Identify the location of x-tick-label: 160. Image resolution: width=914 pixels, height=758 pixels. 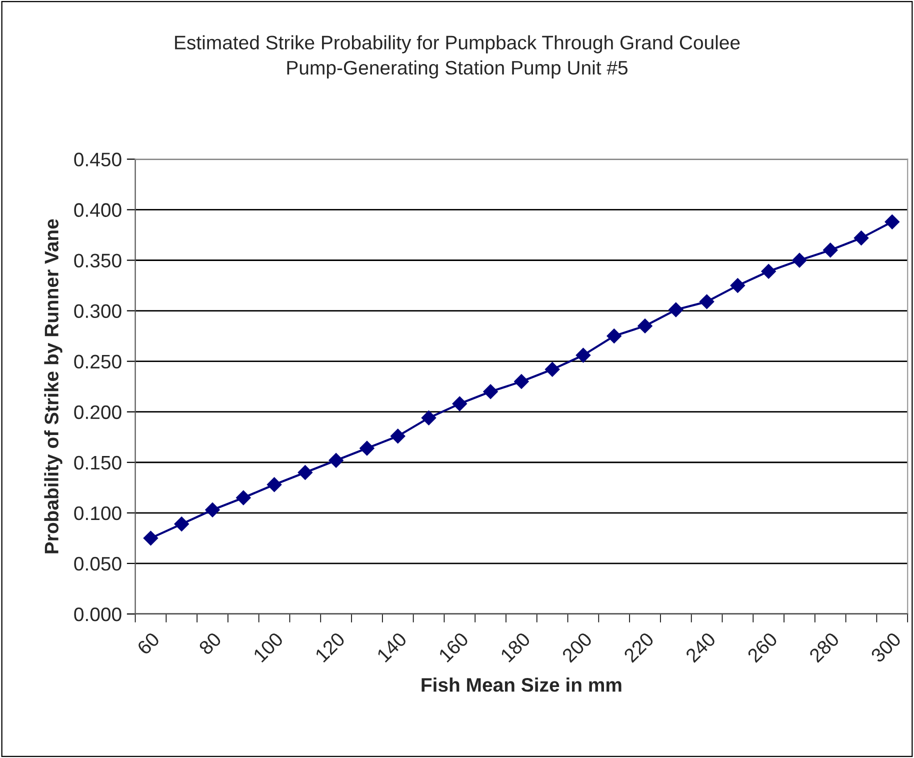
(454, 647).